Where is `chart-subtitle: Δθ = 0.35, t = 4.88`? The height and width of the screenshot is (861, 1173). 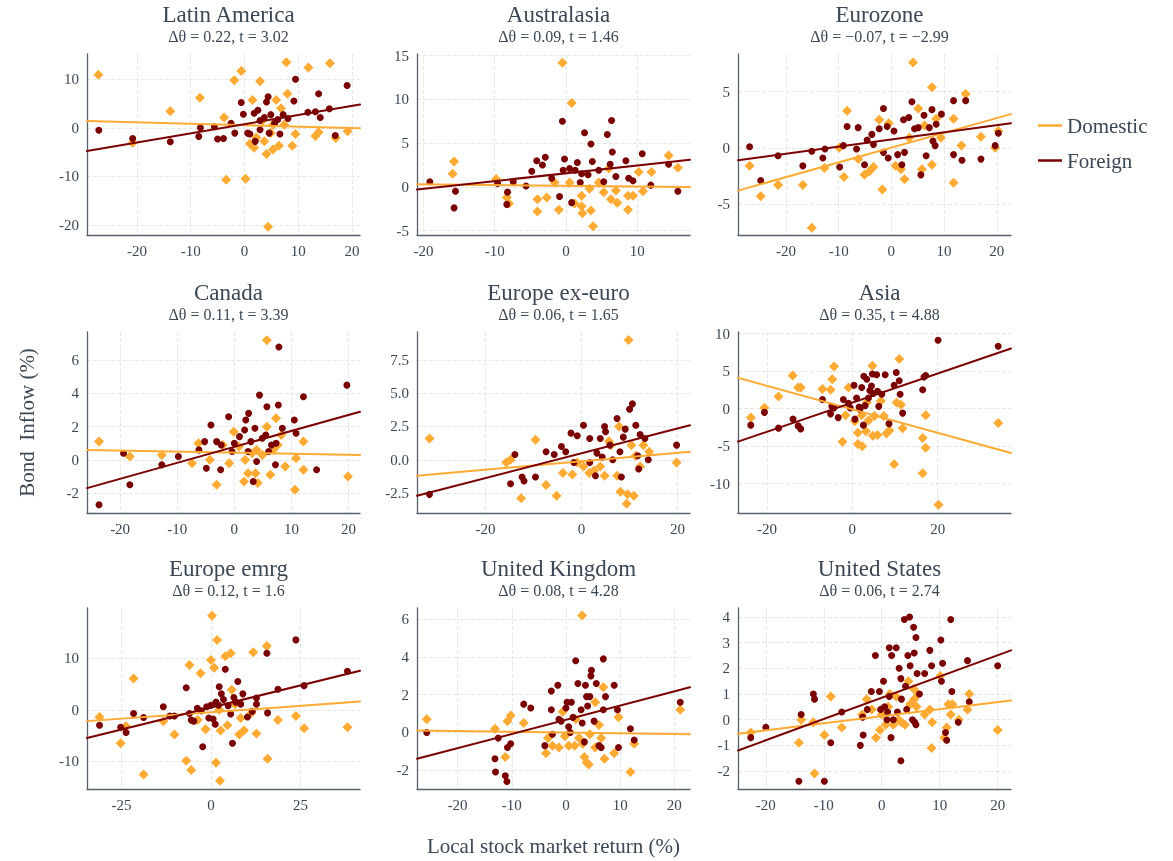 chart-subtitle: Δθ = 0.35, t = 4.88 is located at coordinates (879, 314).